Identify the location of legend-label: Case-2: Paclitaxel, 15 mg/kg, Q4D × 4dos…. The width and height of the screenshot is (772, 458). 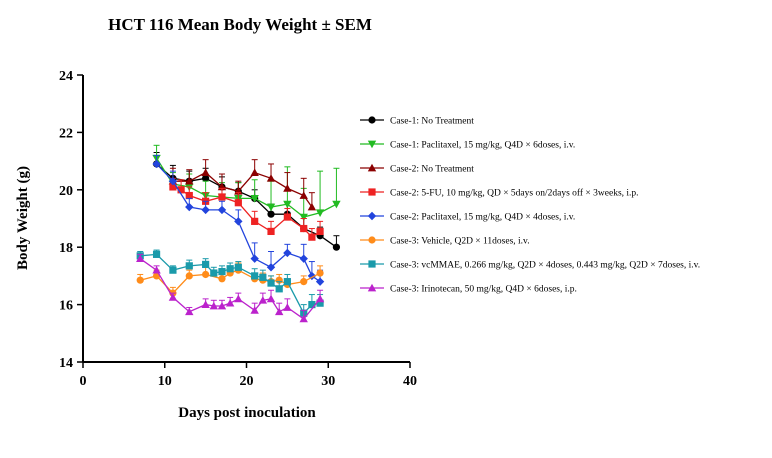
(482, 218).